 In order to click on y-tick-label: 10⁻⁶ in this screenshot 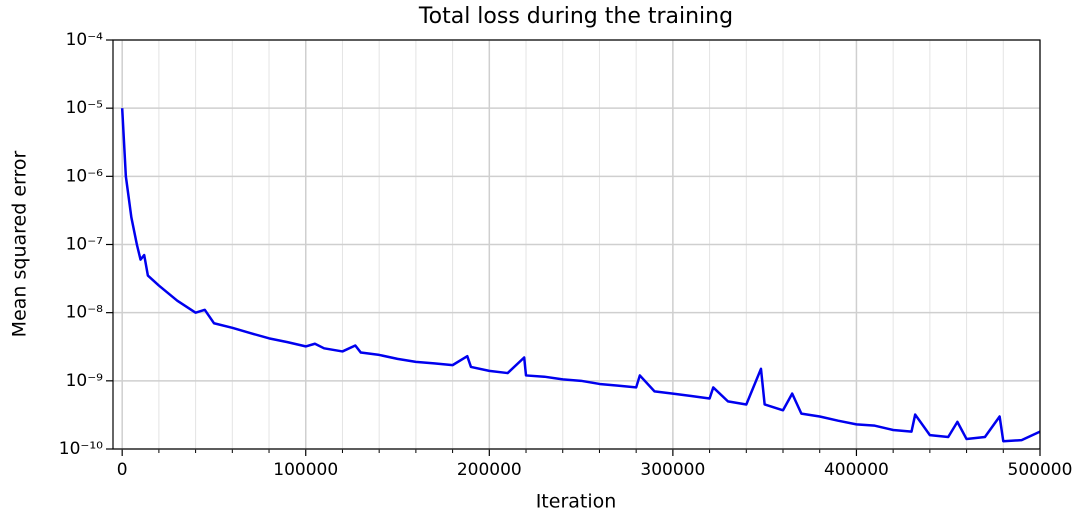, I will do `click(85, 176)`.